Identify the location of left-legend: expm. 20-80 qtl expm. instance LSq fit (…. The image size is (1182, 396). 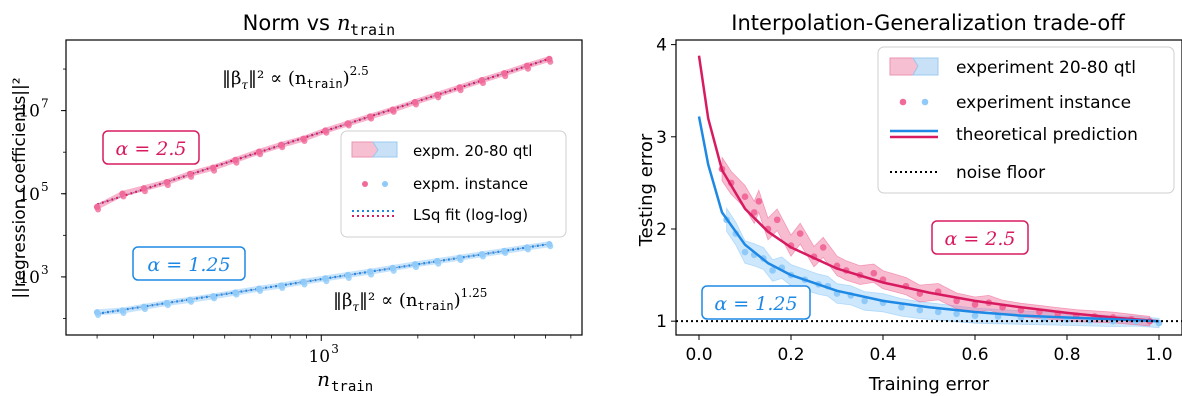
(453, 184).